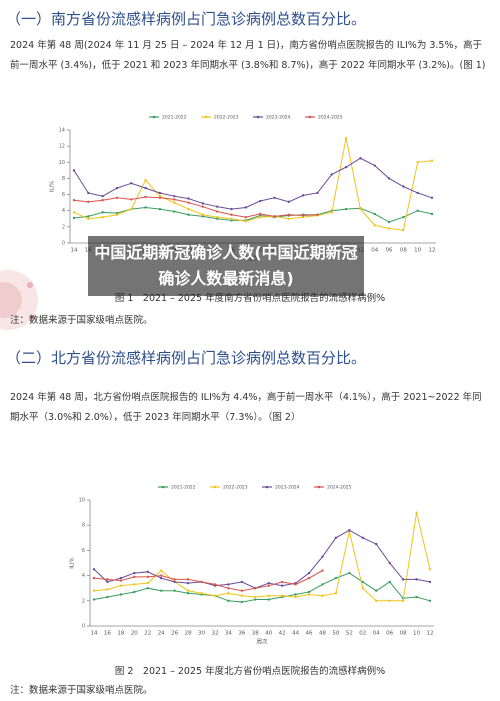 The width and height of the screenshot is (500, 701). Describe the element at coordinates (282, 634) in the screenshot. I see `x-tick-label: 42` at that location.